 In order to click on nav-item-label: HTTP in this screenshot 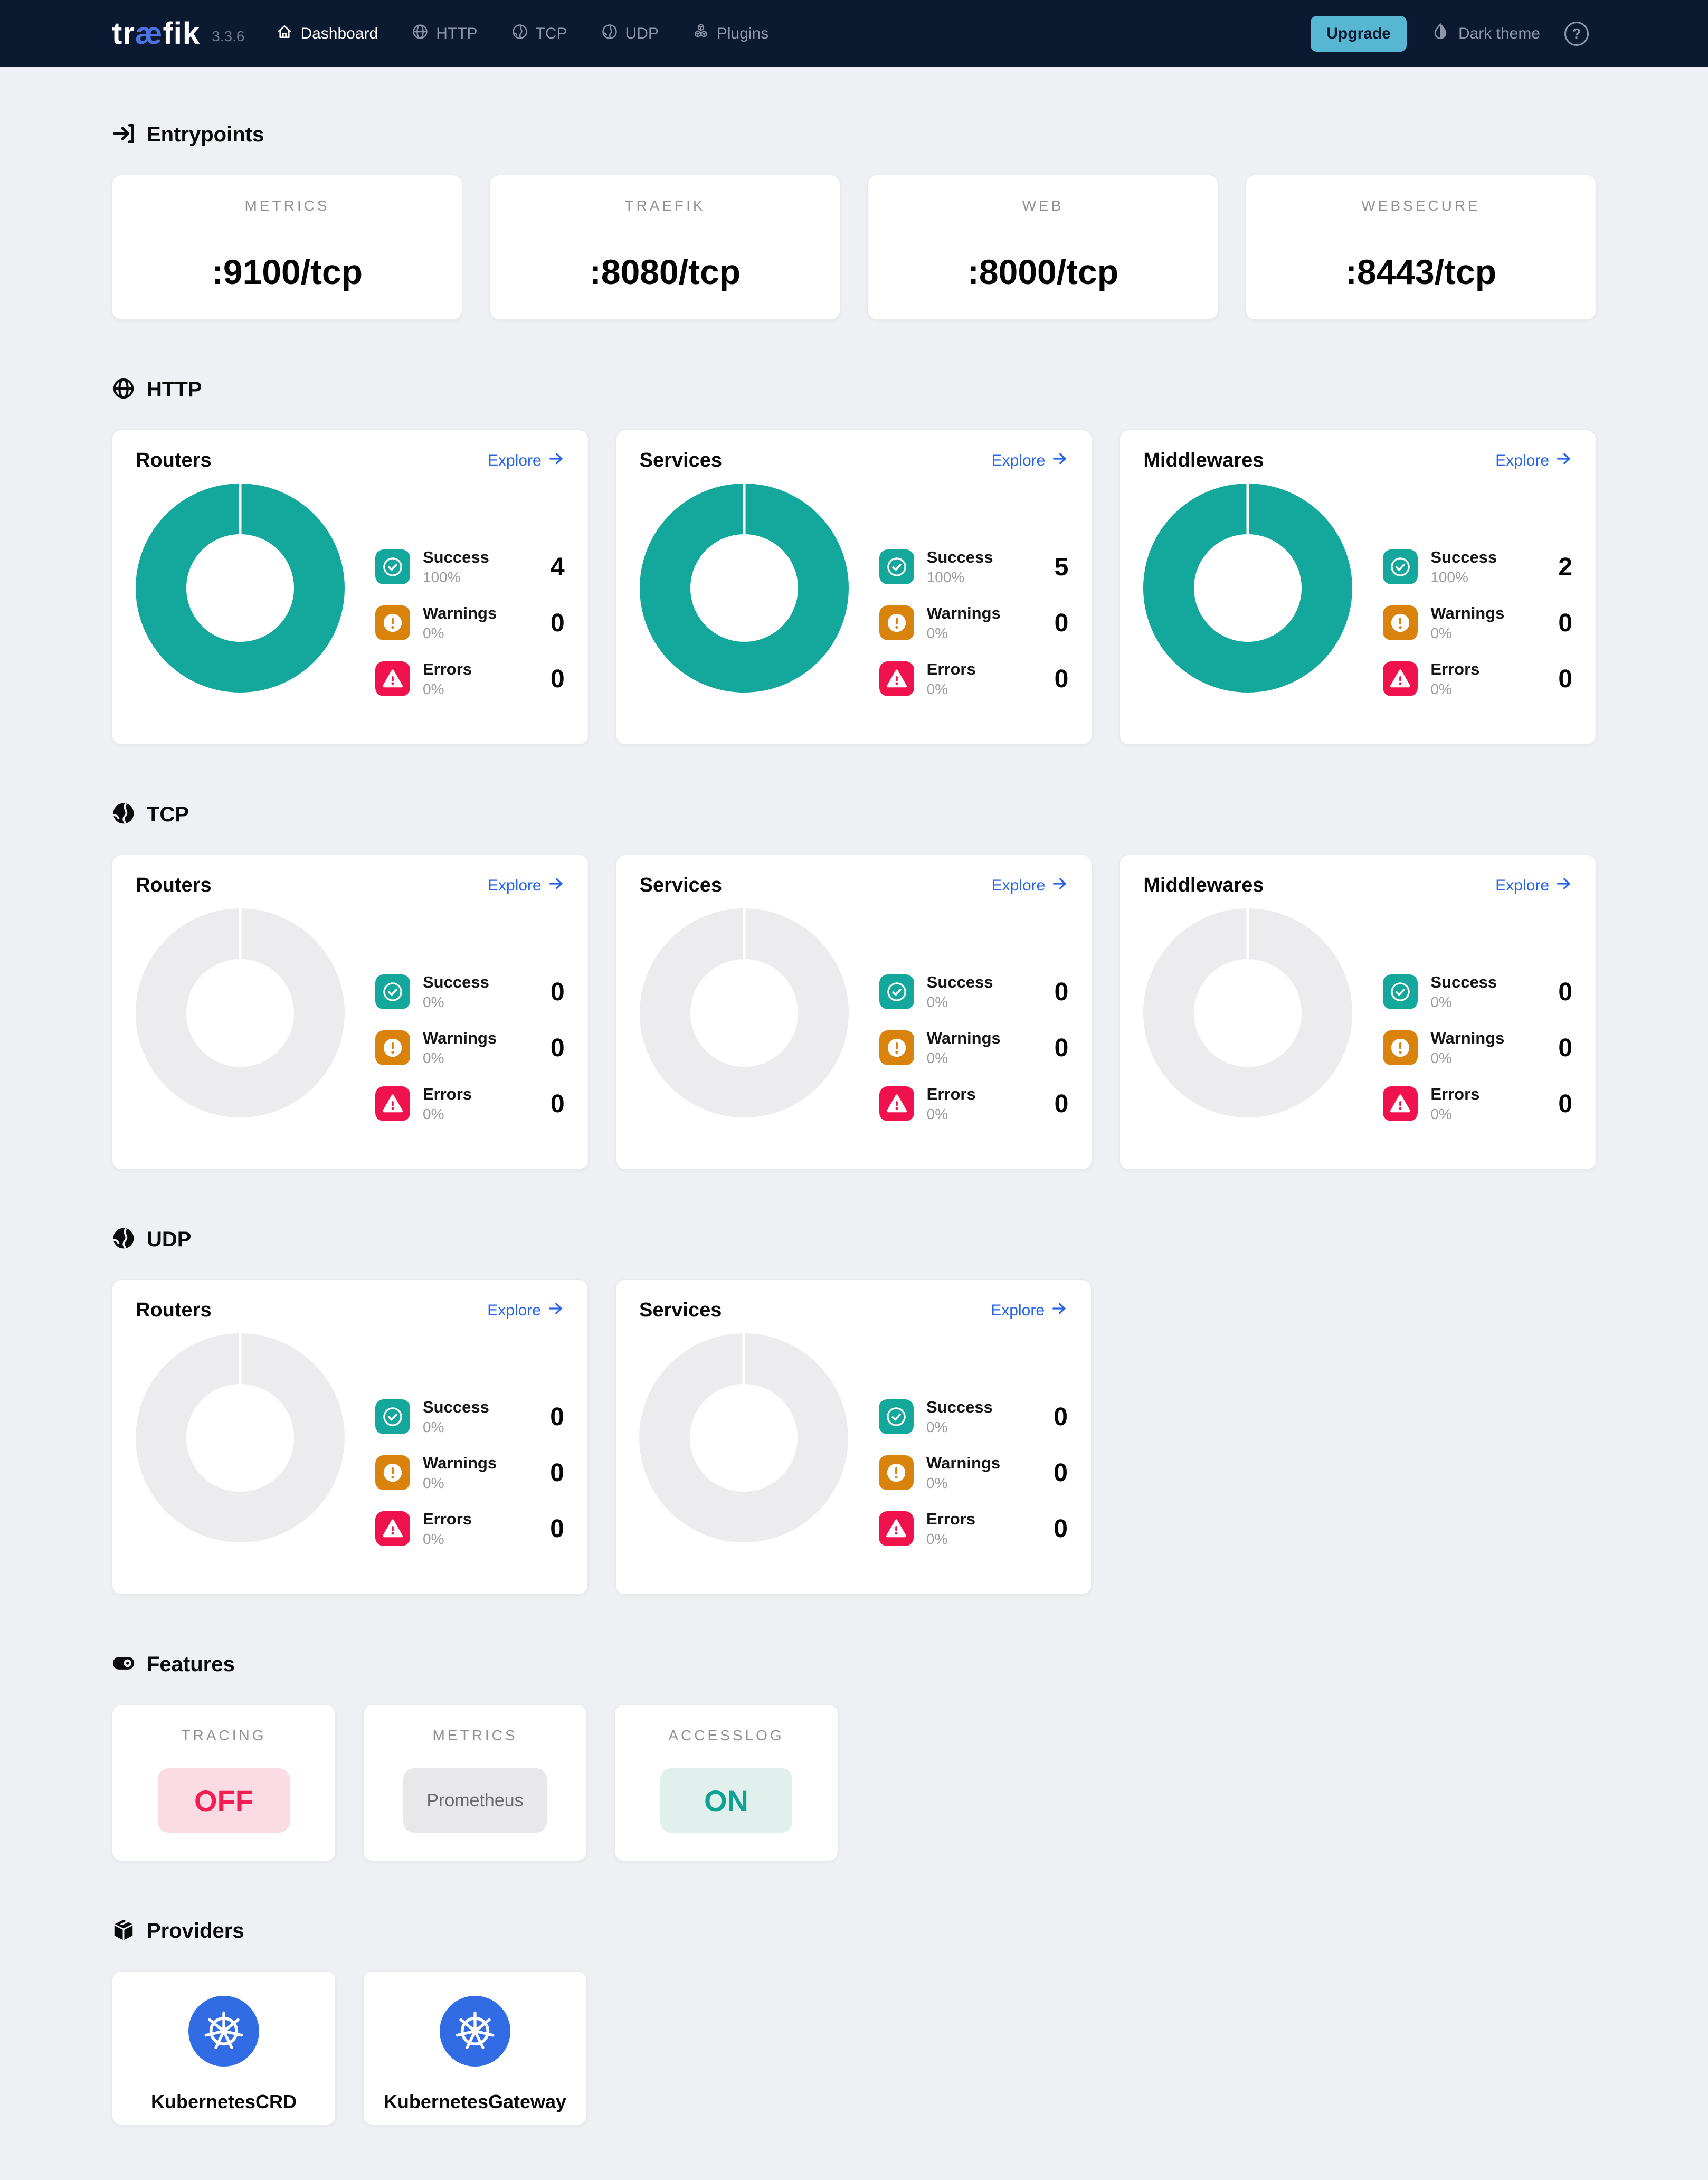, I will do `click(457, 33)`.